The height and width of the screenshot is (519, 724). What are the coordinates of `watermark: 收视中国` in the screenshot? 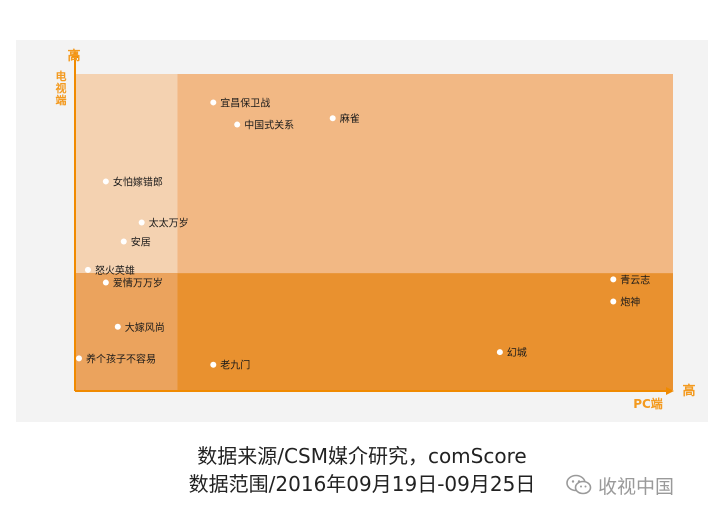 It's located at (641, 485).